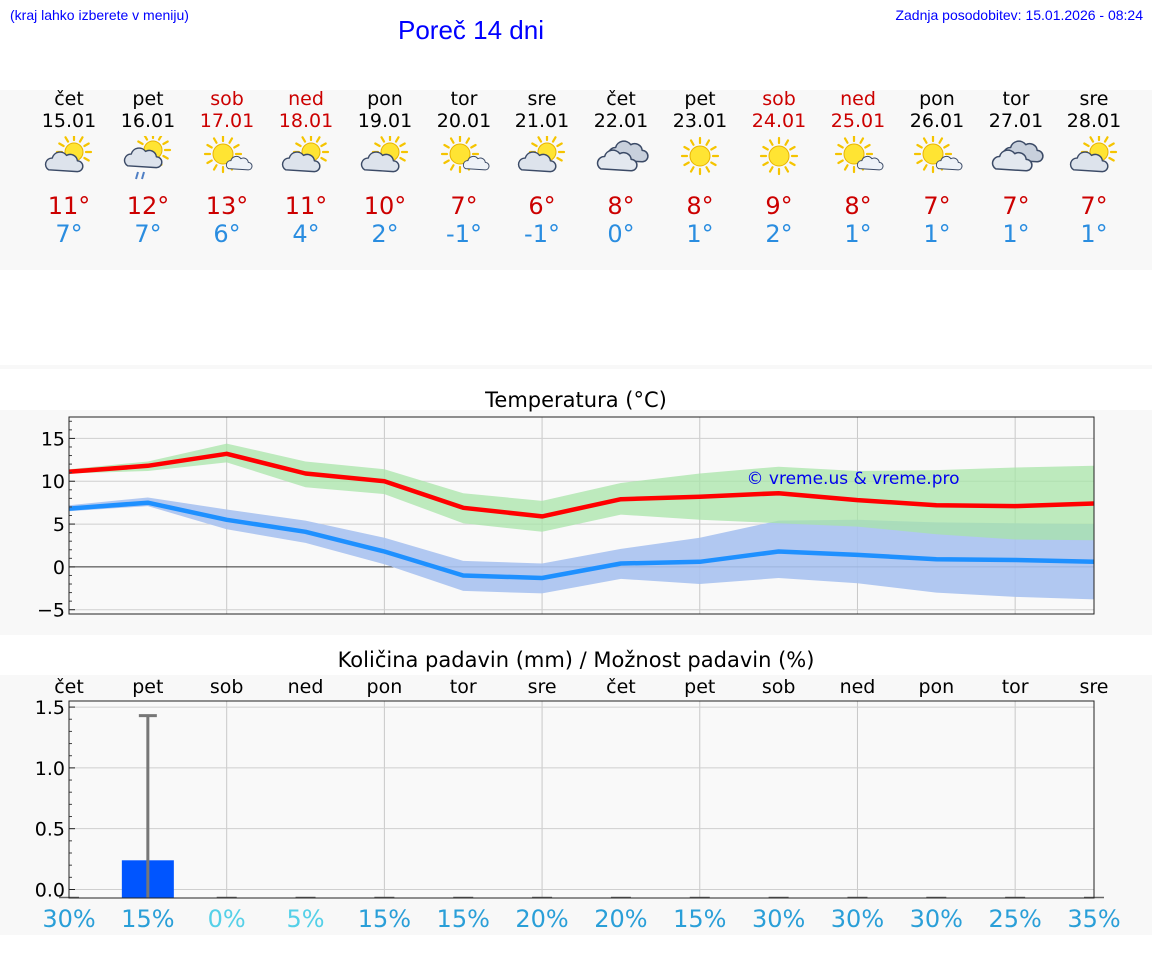 Image resolution: width=1152 pixels, height=975 pixels. What do you see at coordinates (620, 919) in the screenshot?
I see `precip-probability-label: 20%` at bounding box center [620, 919].